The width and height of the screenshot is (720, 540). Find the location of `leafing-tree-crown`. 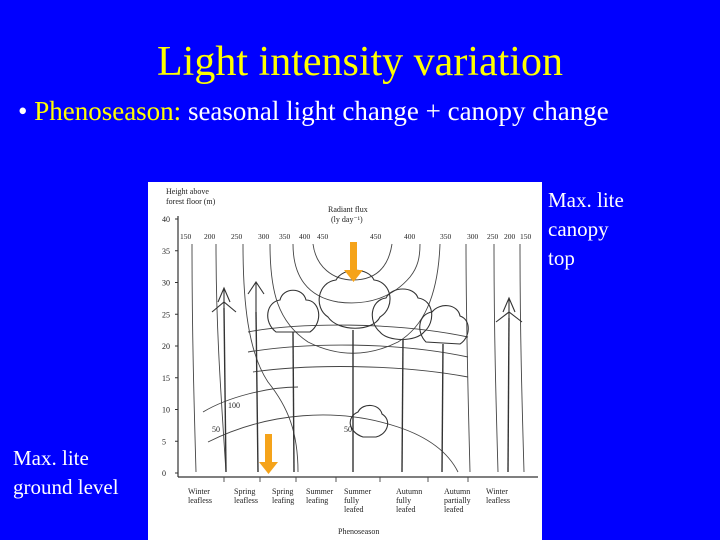

leafing-tree-crown is located at coordinates (293, 311).